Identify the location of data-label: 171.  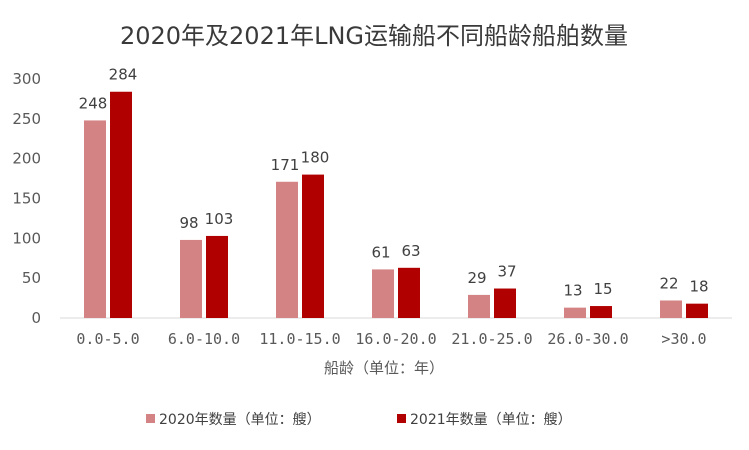
(285, 165).